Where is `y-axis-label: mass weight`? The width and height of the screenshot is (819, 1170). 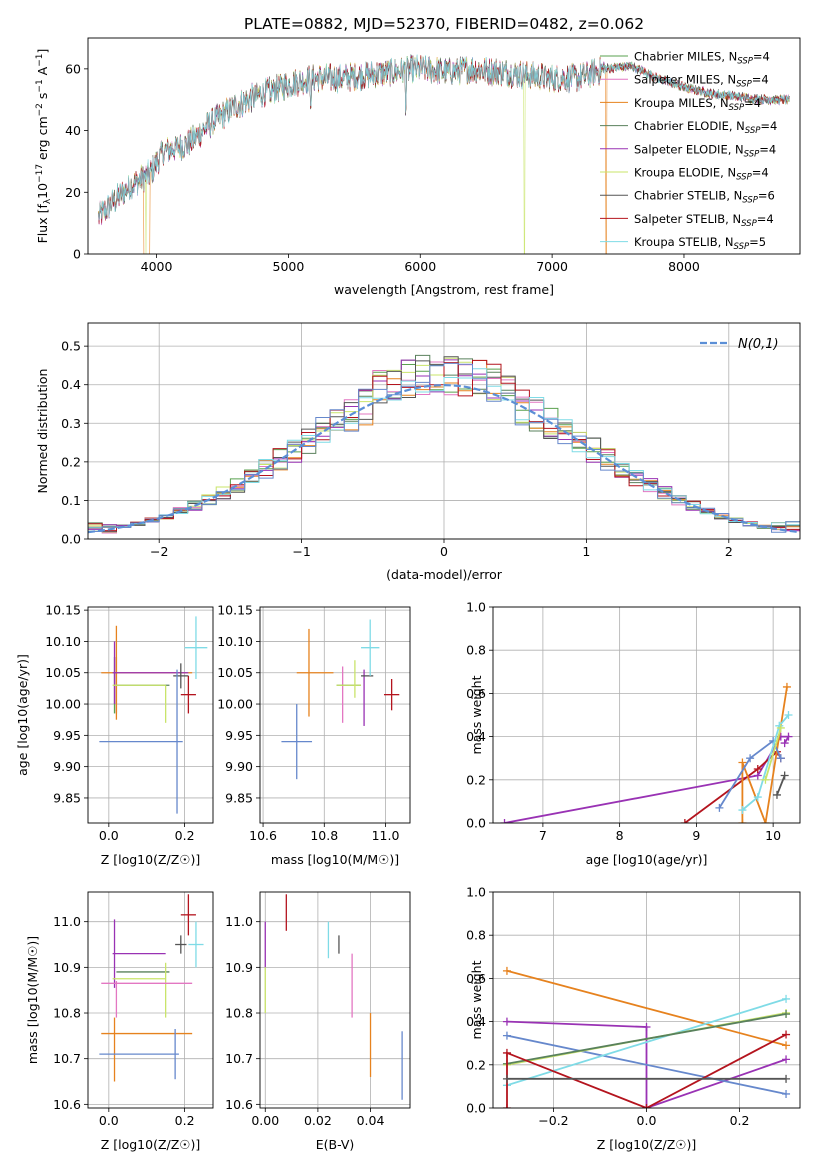 y-axis-label: mass weight is located at coordinates (476, 999).